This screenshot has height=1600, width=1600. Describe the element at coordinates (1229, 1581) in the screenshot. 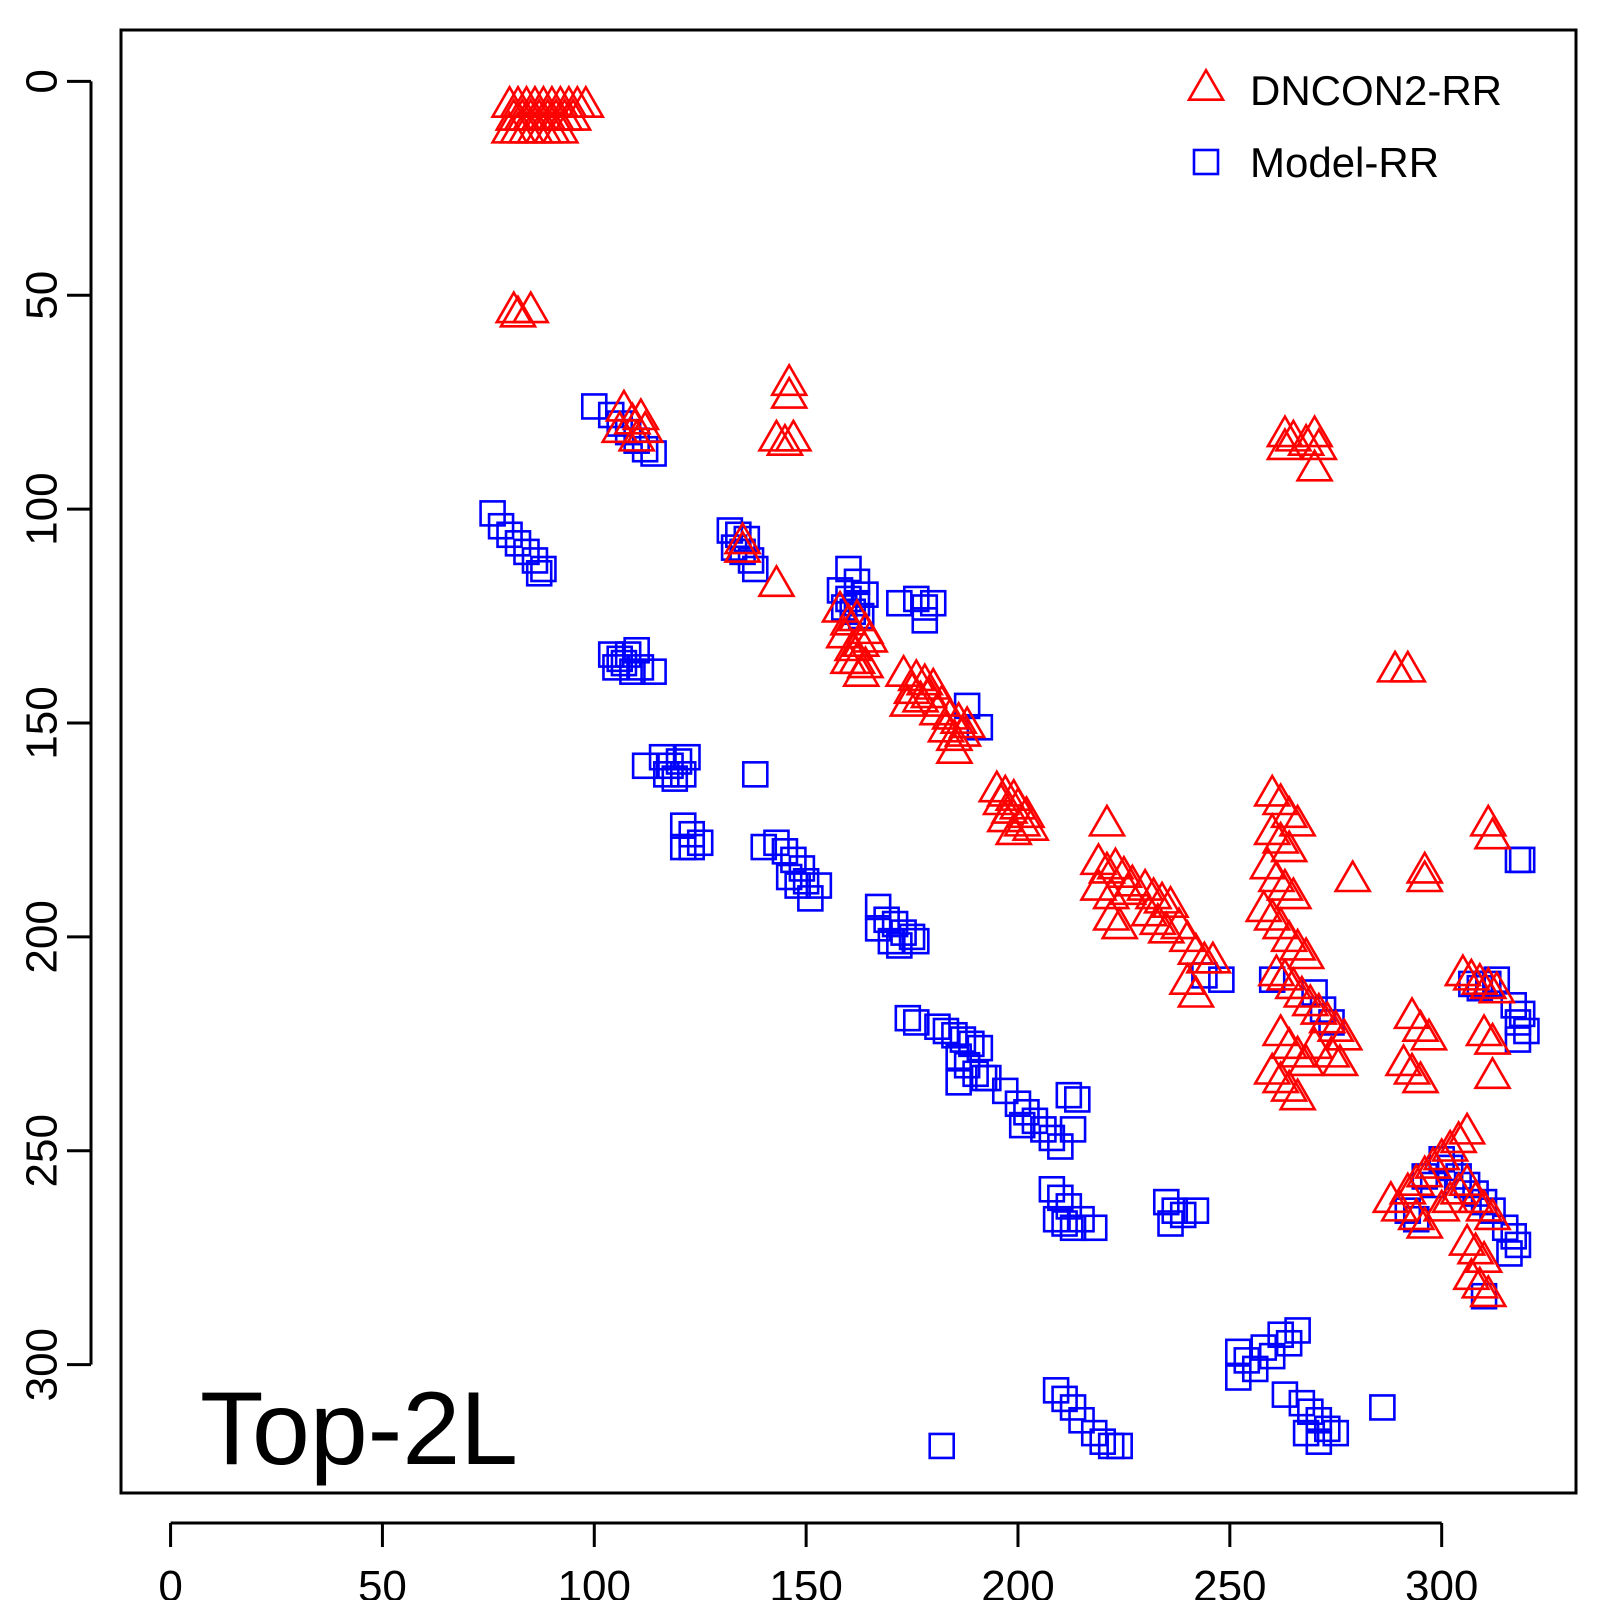

I see `x-tick-label: 250` at that location.